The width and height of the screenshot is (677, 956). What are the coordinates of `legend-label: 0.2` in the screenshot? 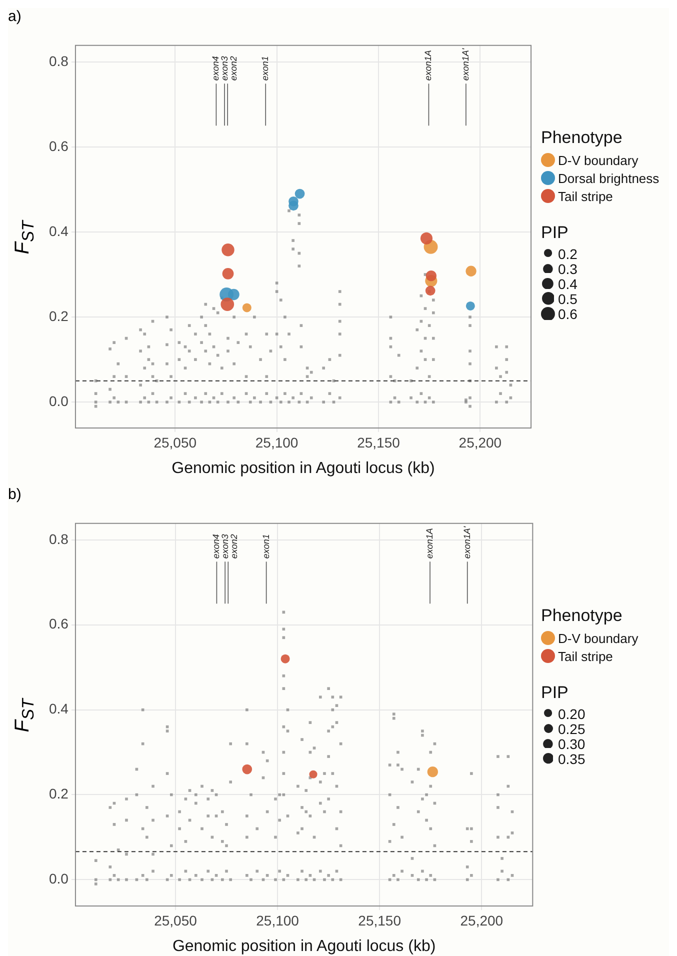 It's located at (567, 254).